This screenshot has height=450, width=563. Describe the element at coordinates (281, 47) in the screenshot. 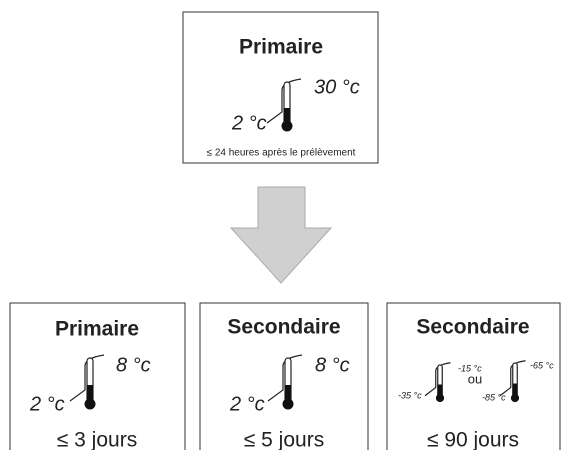

I see `top-title: Primaire` at that location.